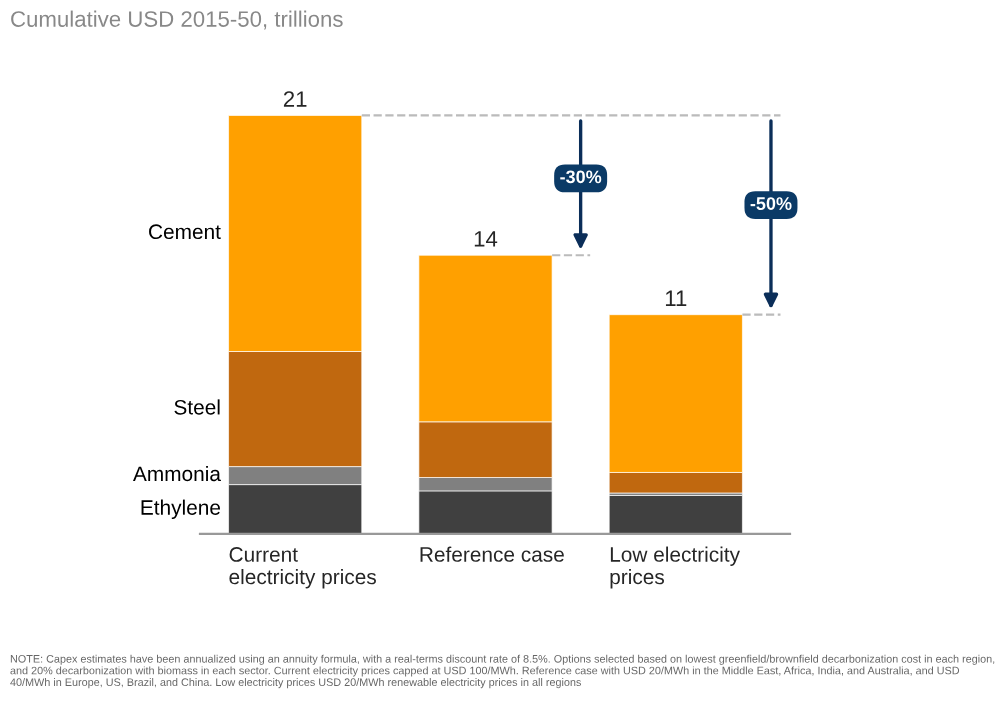  Describe the element at coordinates (302, 568) in the screenshot. I see `x-tick-label: Current electricity prices` at that location.